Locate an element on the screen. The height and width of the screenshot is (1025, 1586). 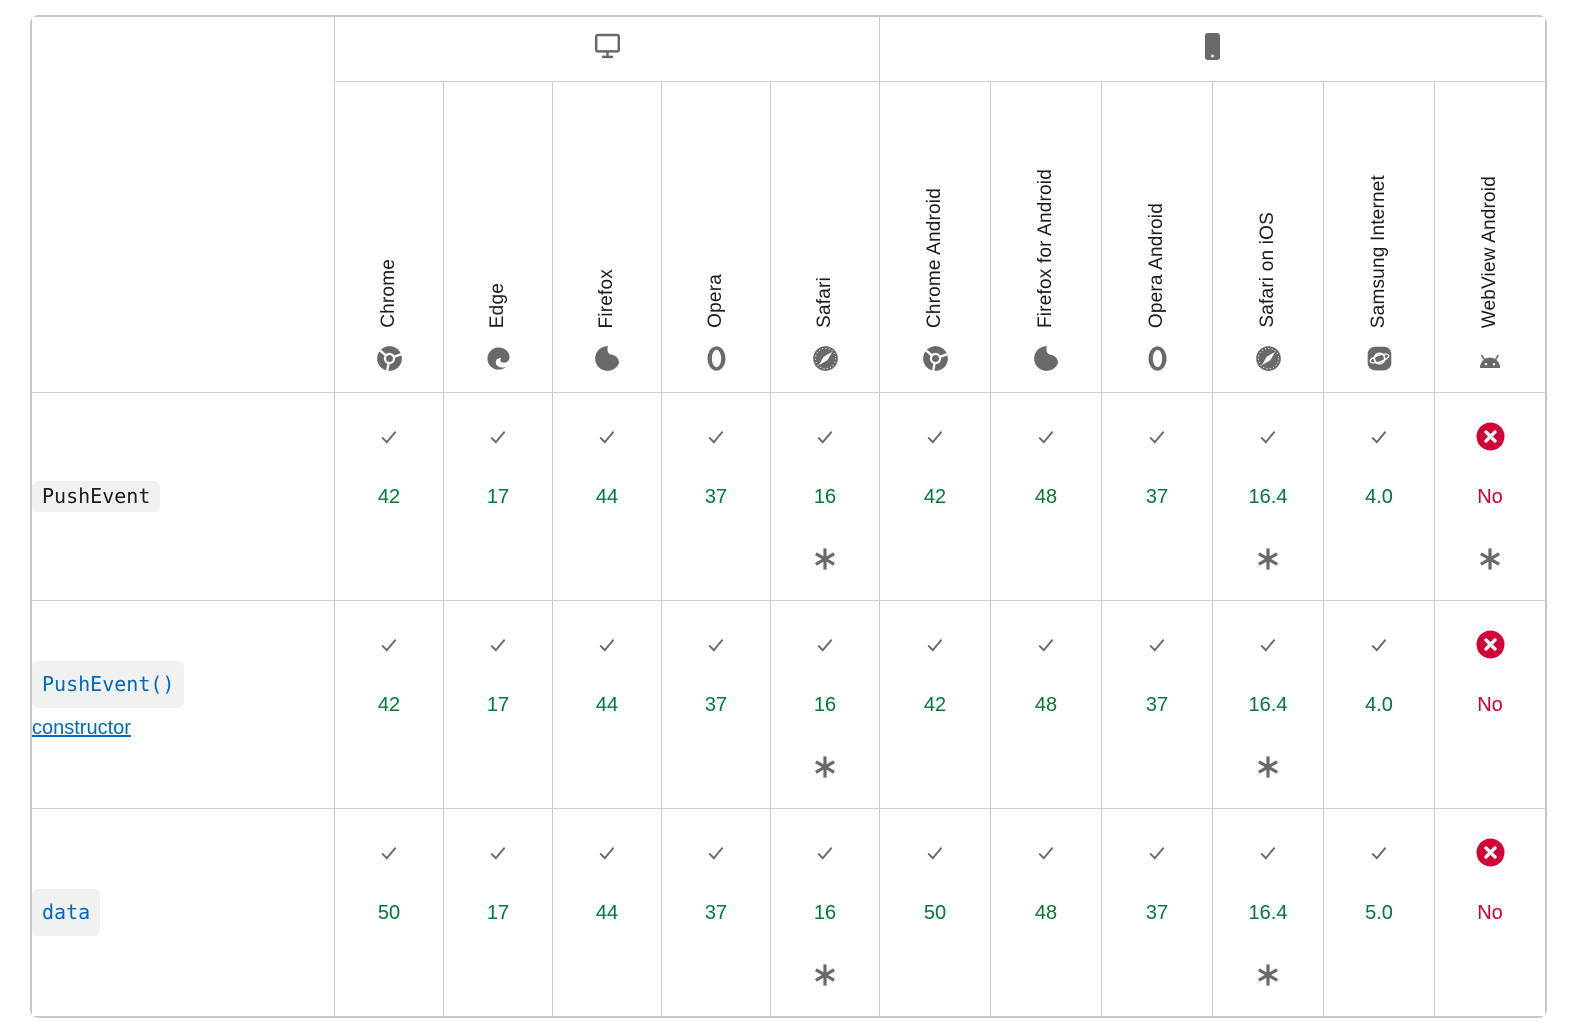
browser-name: Opera is located at coordinates (715, 301).